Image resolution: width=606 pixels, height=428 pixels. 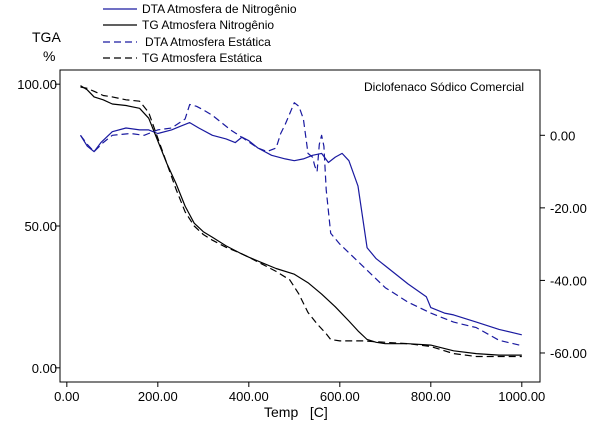 I want to click on y-axis-label-left-line2: %, so click(x=49, y=56).